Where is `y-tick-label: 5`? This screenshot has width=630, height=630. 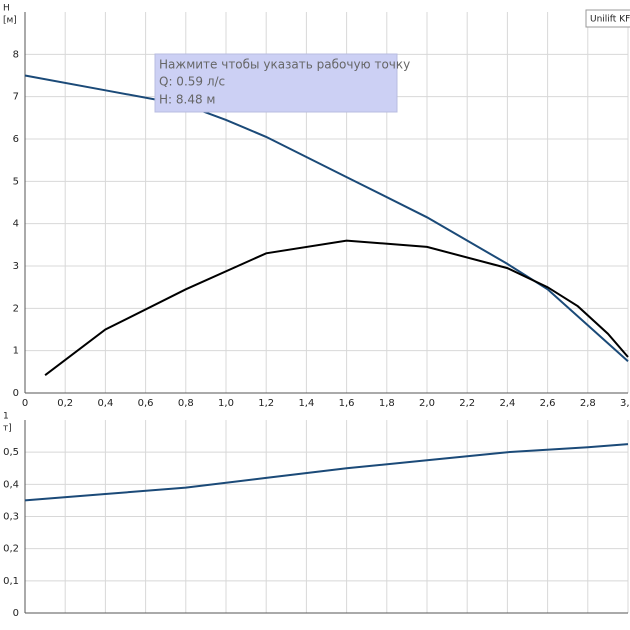 y-tick-label: 5 is located at coordinates (16, 181).